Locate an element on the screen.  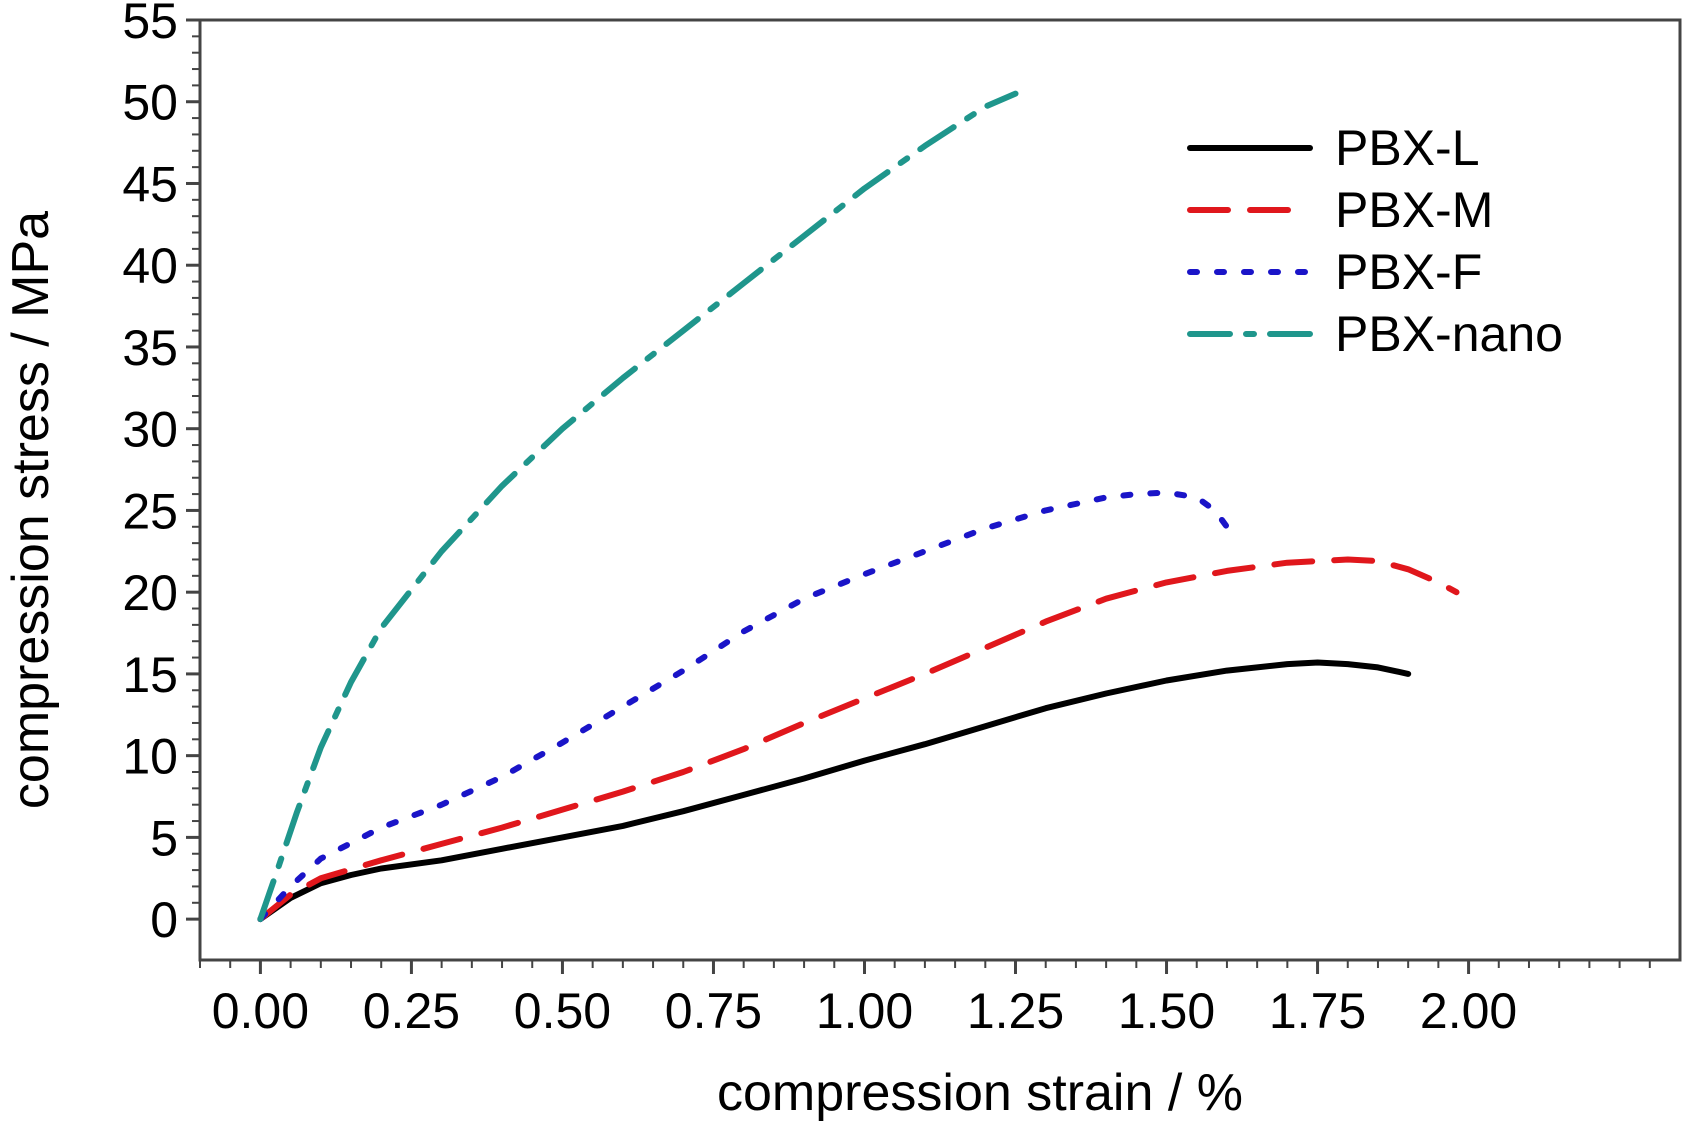
x-tick-label: 2.00 is located at coordinates (1468, 1011).